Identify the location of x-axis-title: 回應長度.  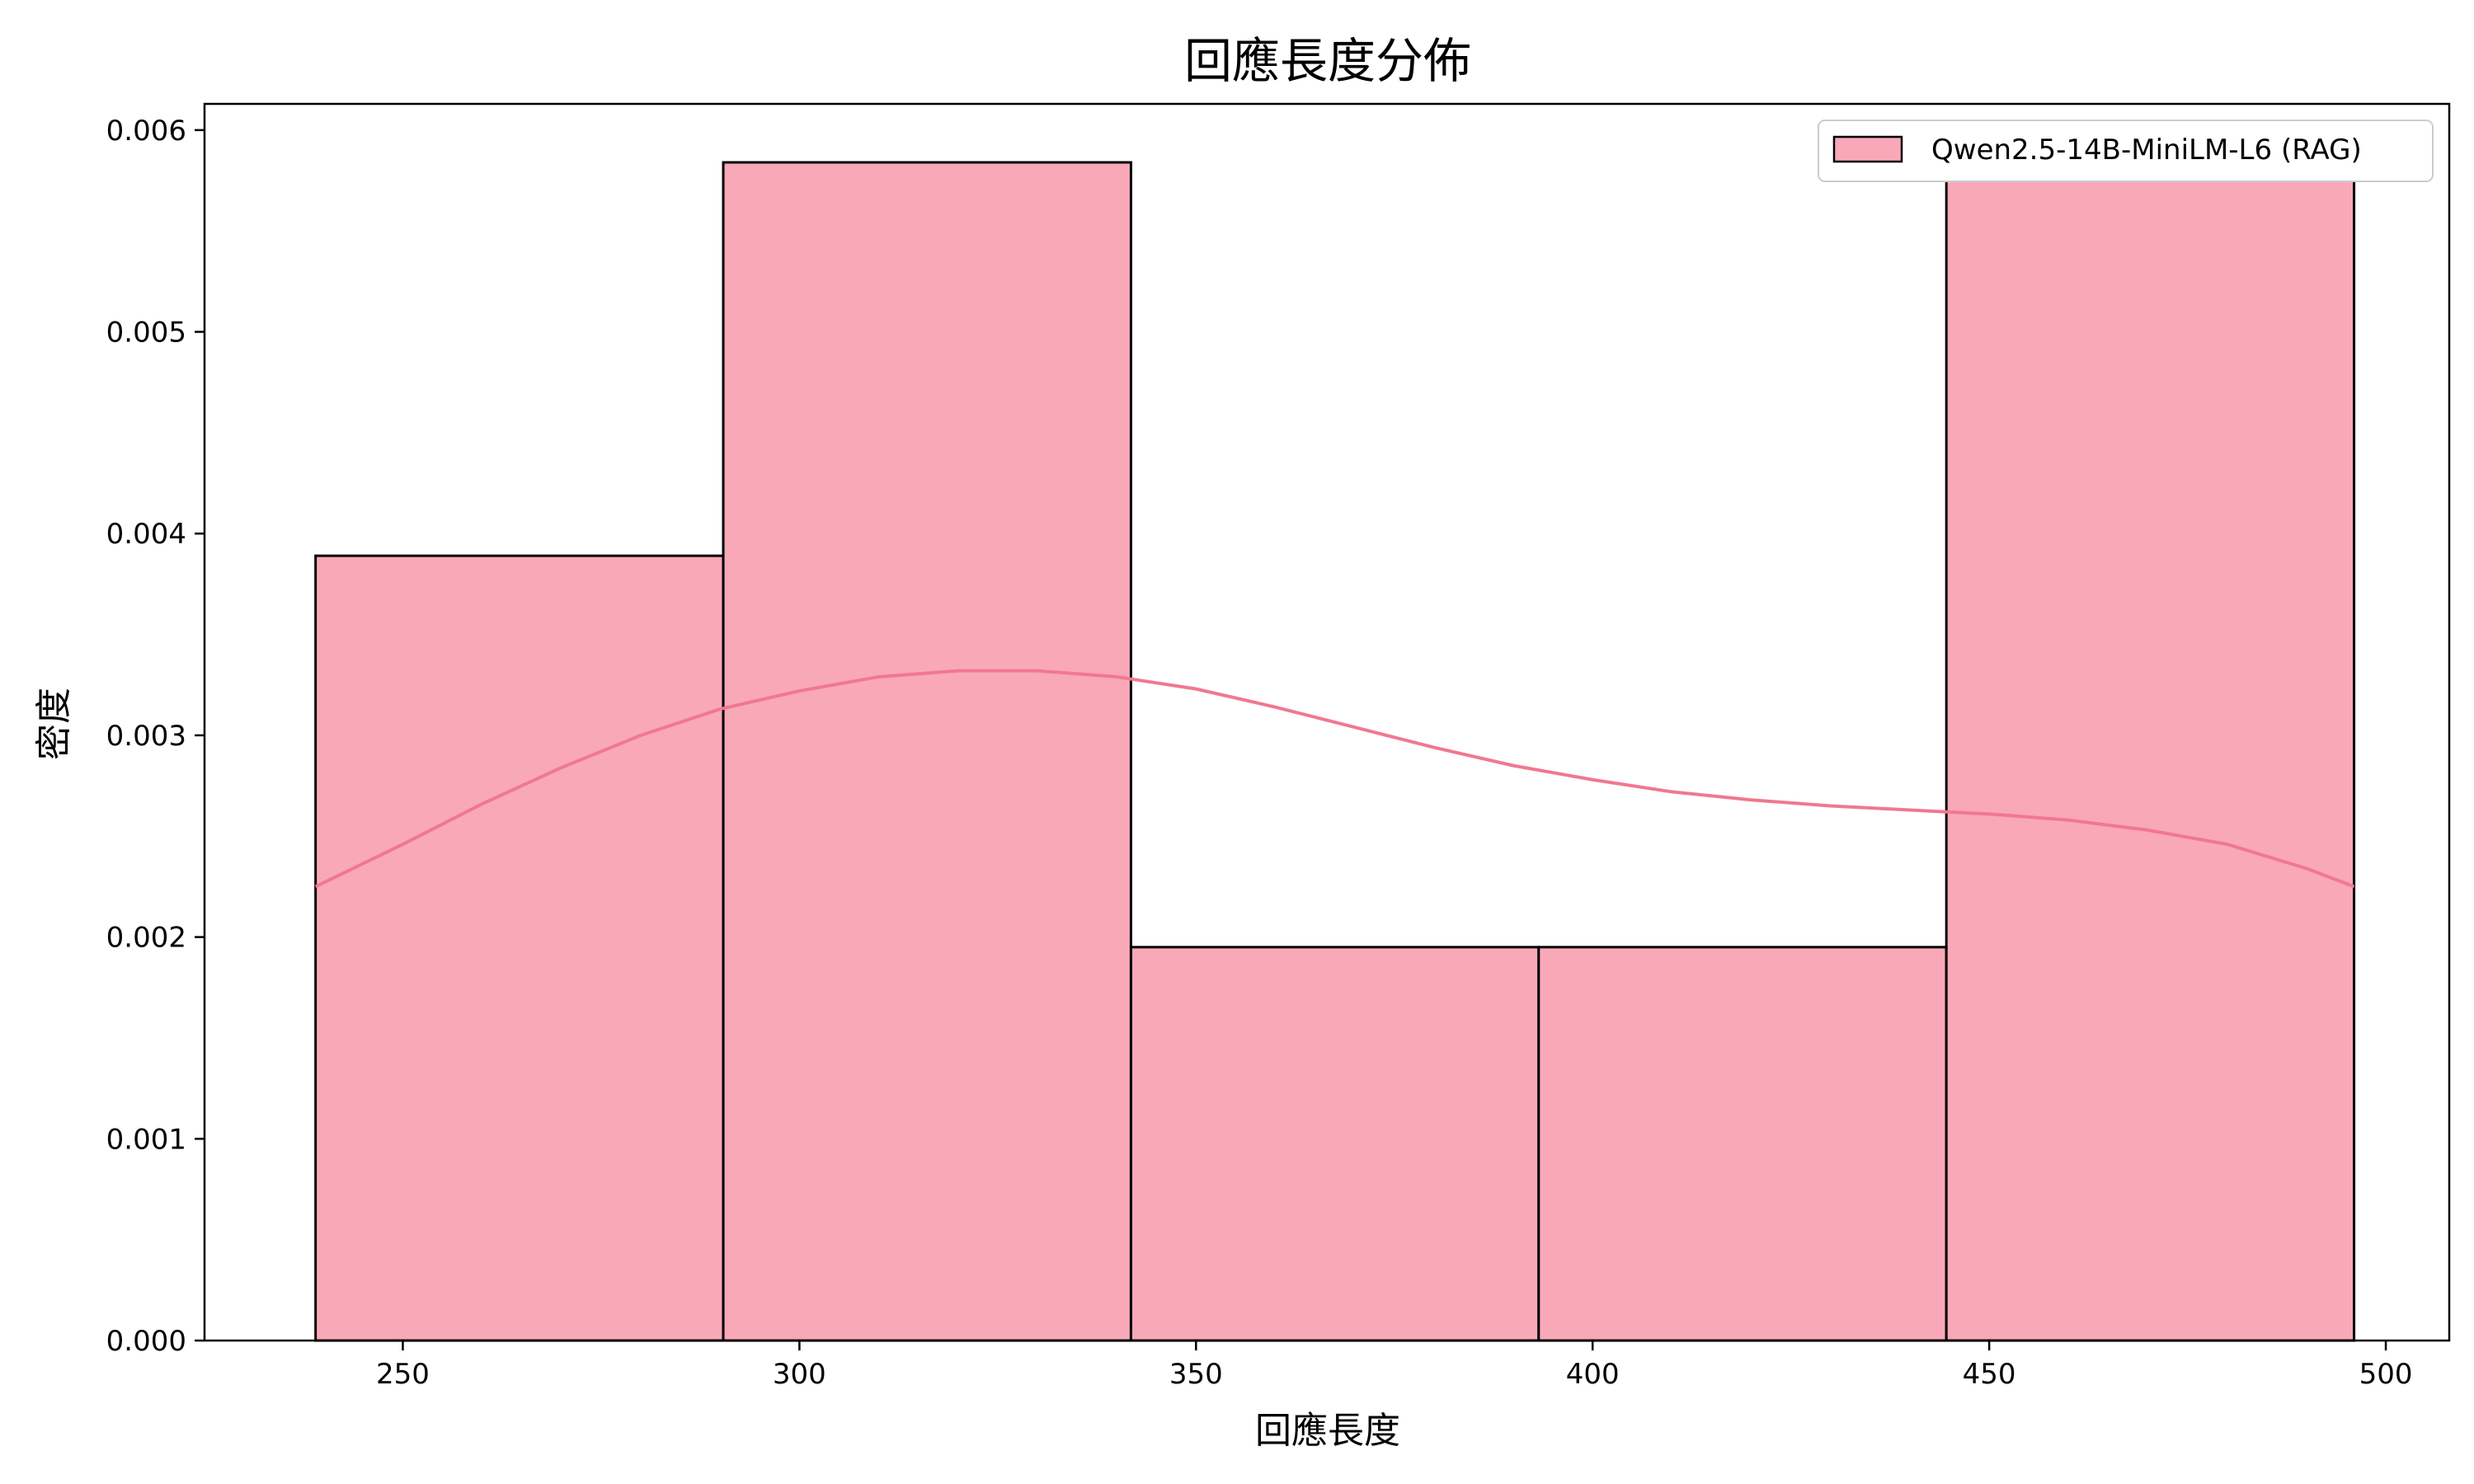
(1327, 1431).